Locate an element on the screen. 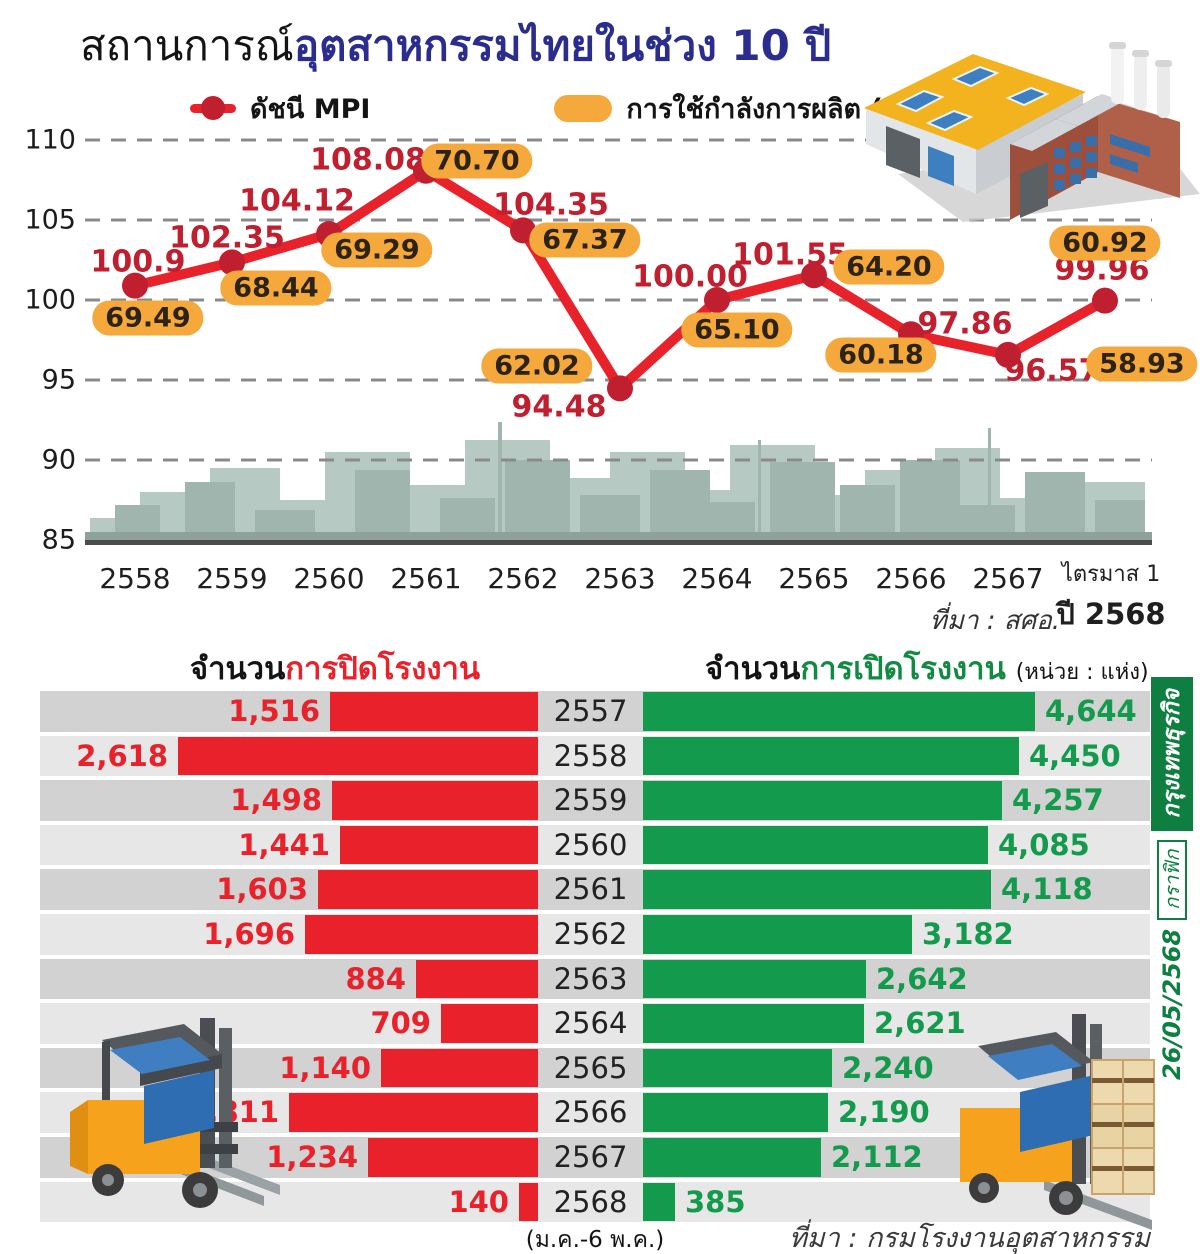 Image resolution: width=1200 pixels, height=1254 pixels. row-year: 2561 is located at coordinates (590, 889).